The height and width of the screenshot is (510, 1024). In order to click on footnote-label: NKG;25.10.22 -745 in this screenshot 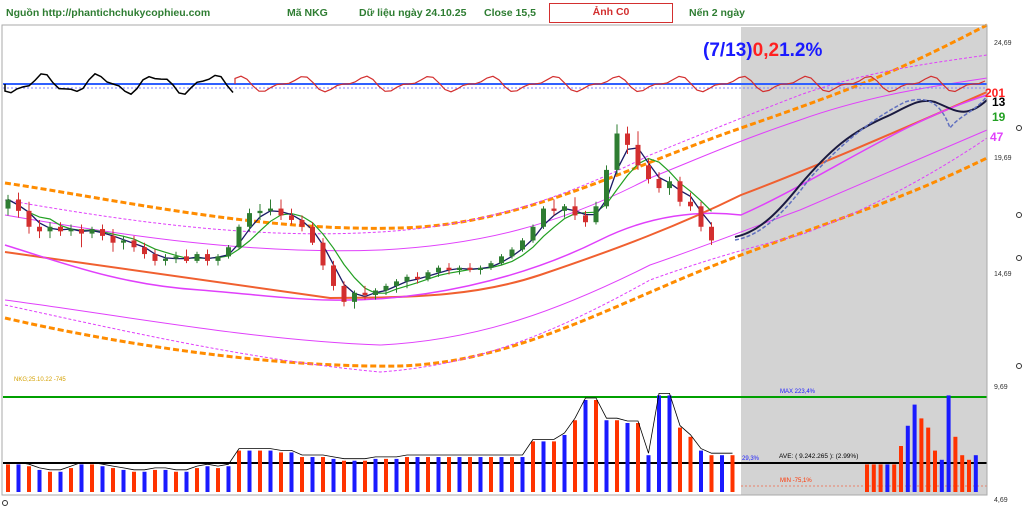, I will do `click(40, 380)`.